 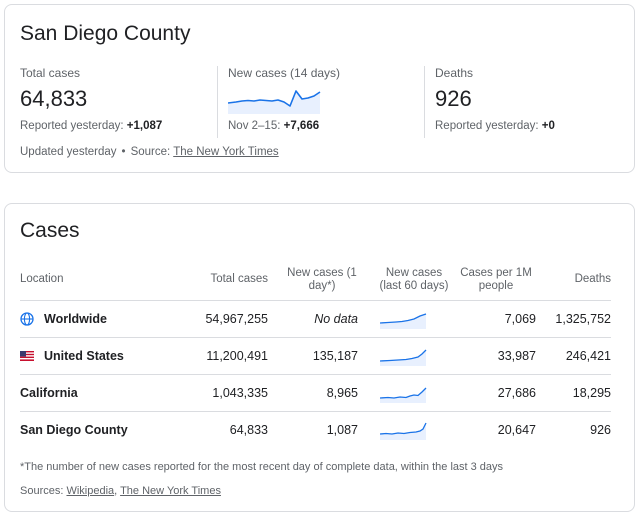 What do you see at coordinates (90, 491) in the screenshot?
I see `source-link-wikipedia: Wikipedia` at bounding box center [90, 491].